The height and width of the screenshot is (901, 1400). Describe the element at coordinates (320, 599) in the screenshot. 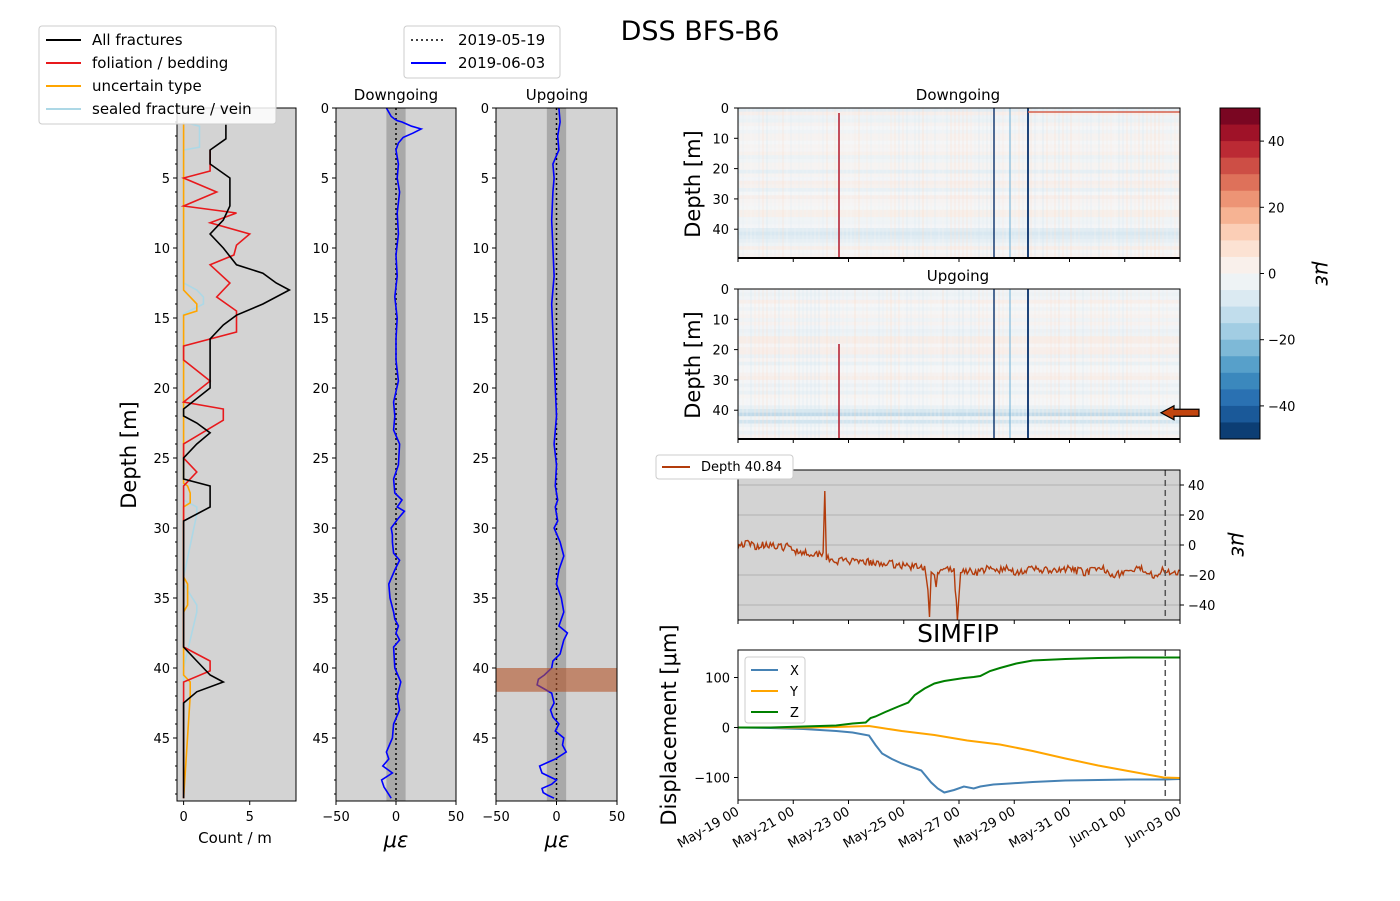

I see `downgoing-profile-y-tick-label: 35` at that location.